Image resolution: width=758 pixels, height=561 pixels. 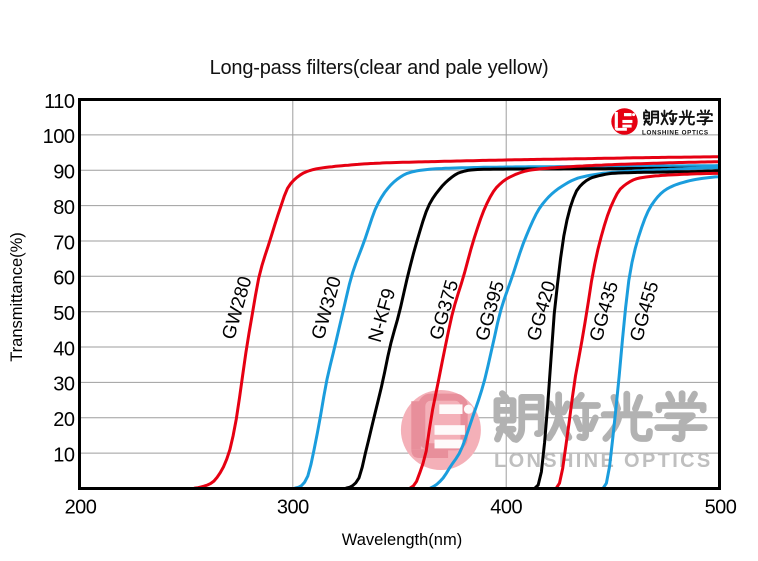 I want to click on svg-text: 300, so click(x=293, y=508).